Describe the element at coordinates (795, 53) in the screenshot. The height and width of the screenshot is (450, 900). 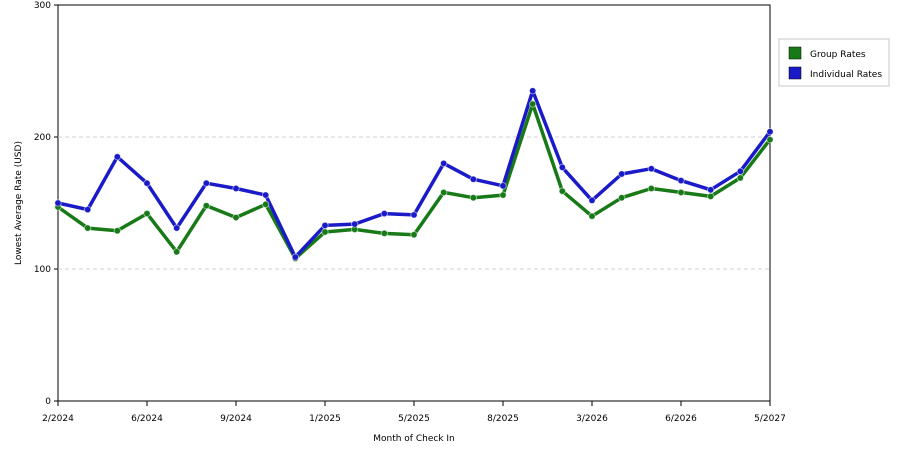
I see `legend-swatch-group-rates` at that location.